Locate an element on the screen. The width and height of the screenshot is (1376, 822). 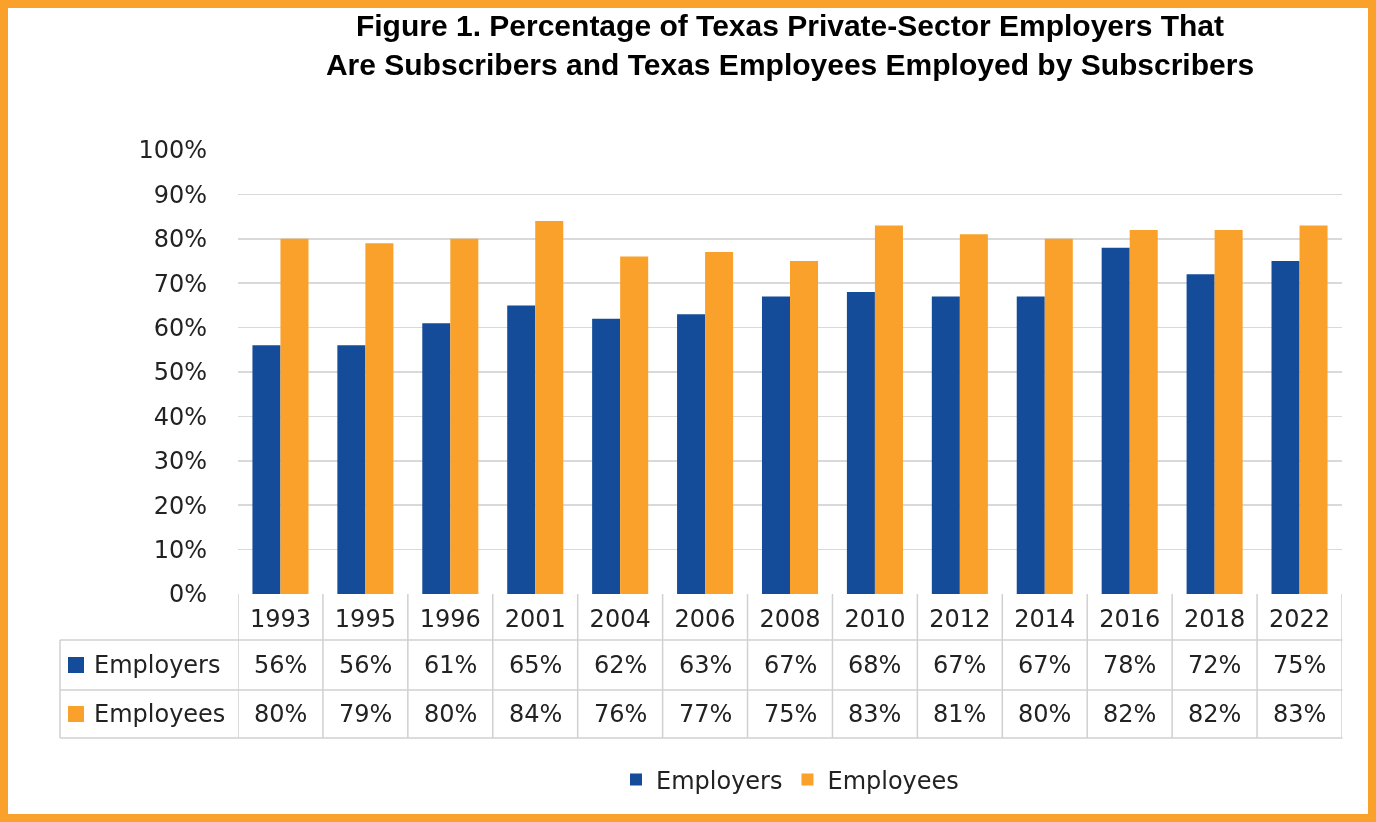
y-tick-label: 60% is located at coordinates (180, 328).